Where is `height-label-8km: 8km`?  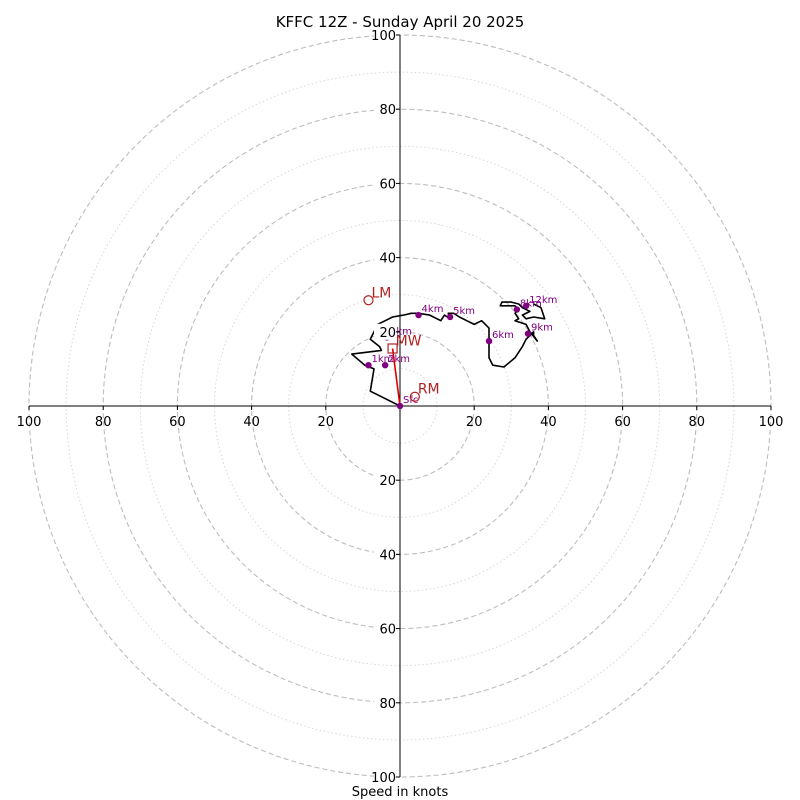 height-label-8km: 8km is located at coordinates (531, 304).